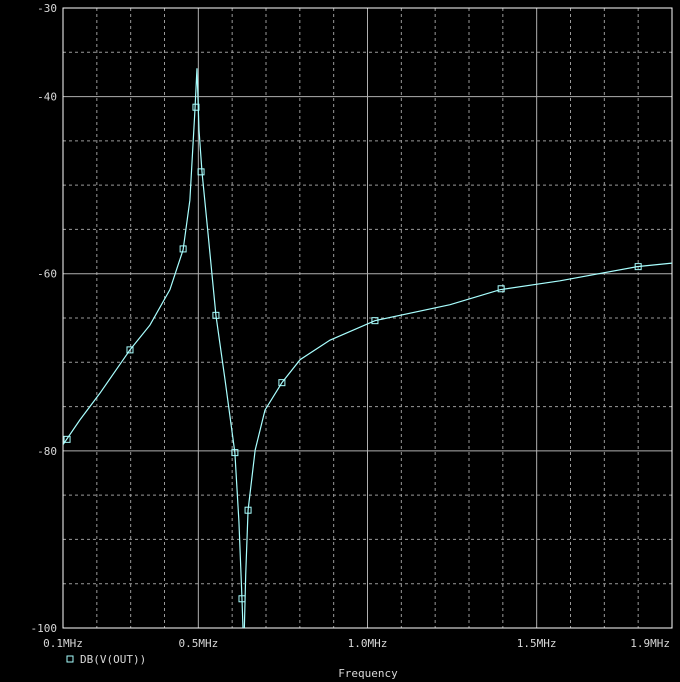  Describe the element at coordinates (70, 659) in the screenshot. I see `legend-marker` at that location.